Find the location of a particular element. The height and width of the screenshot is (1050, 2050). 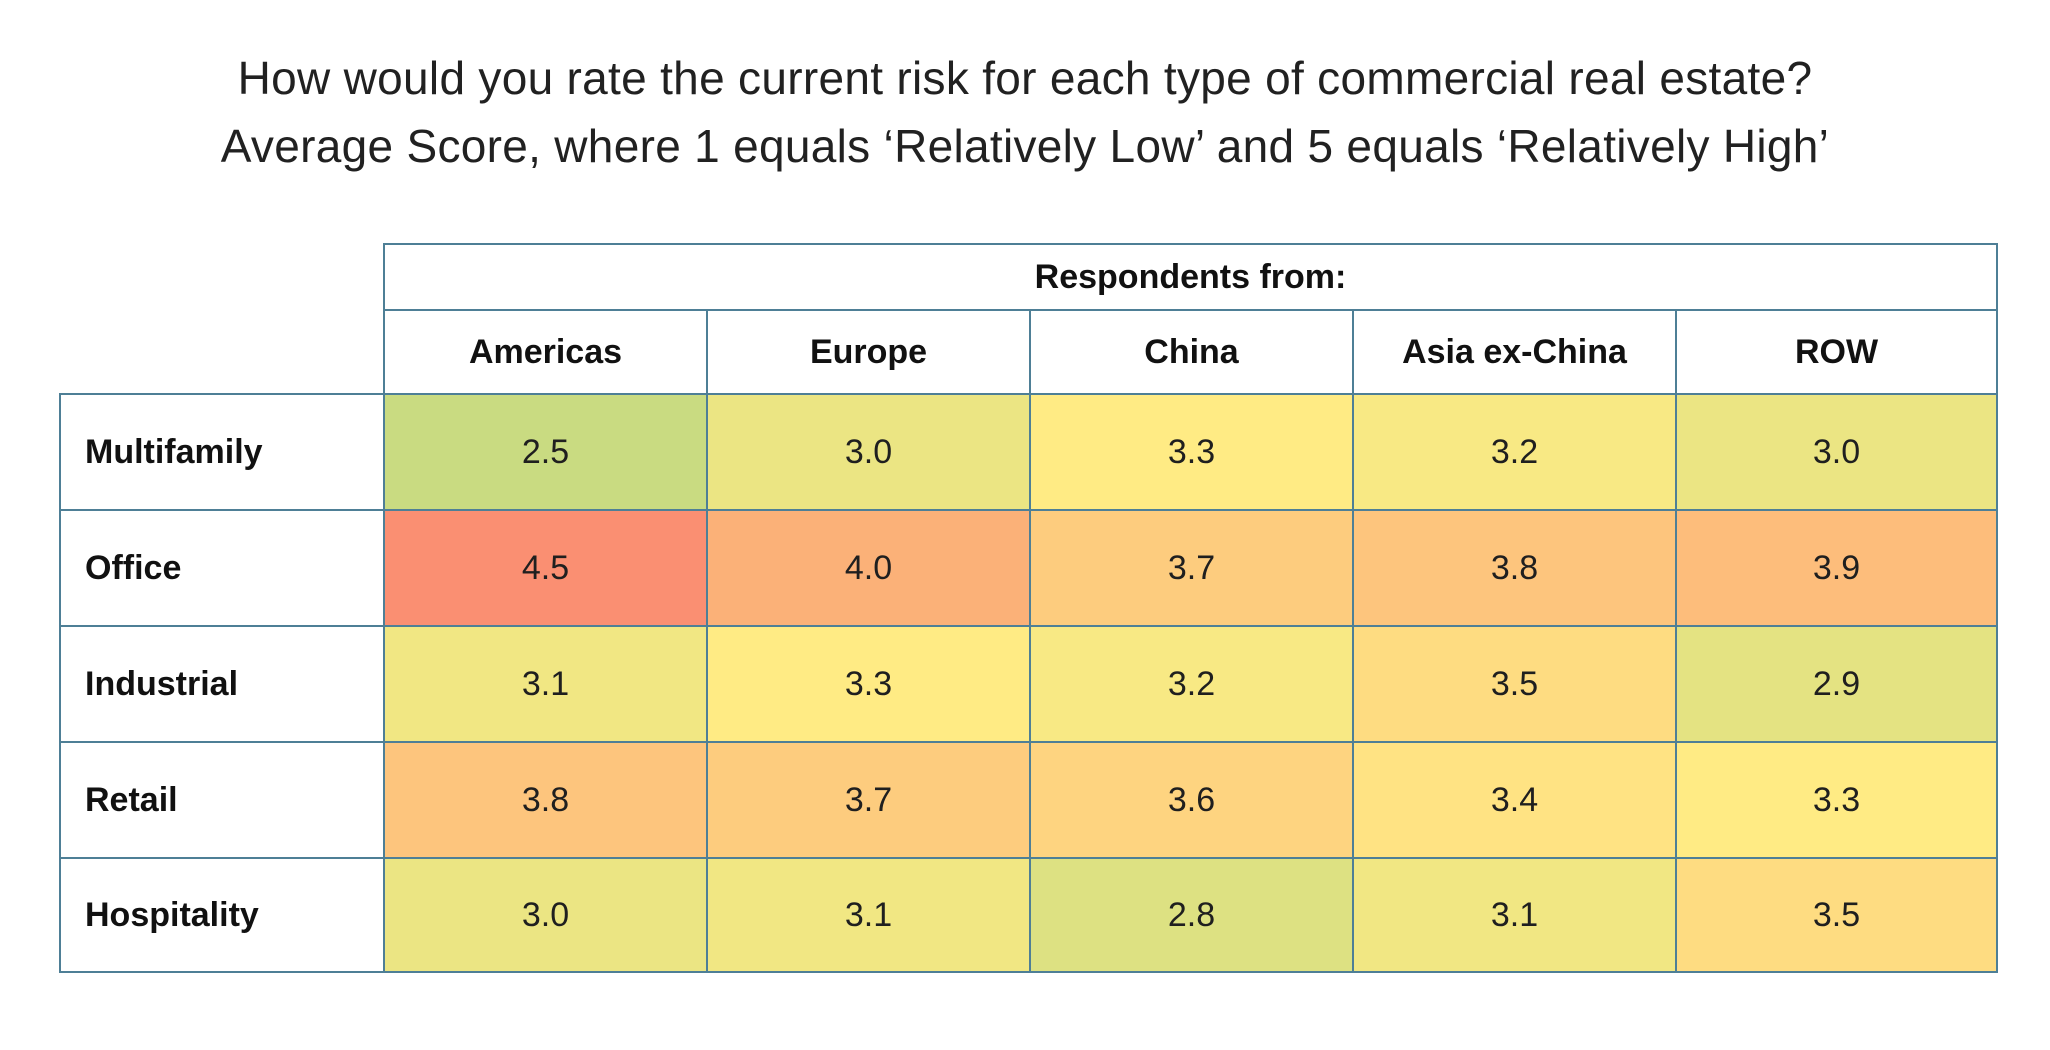

cell-retail-americas: 3.8 is located at coordinates (544, 799).